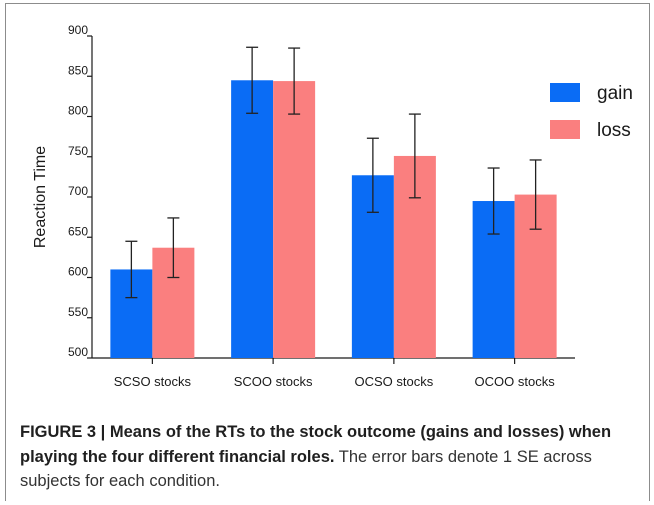 The image size is (654, 505). I want to click on legend: gain loss, so click(591, 112).